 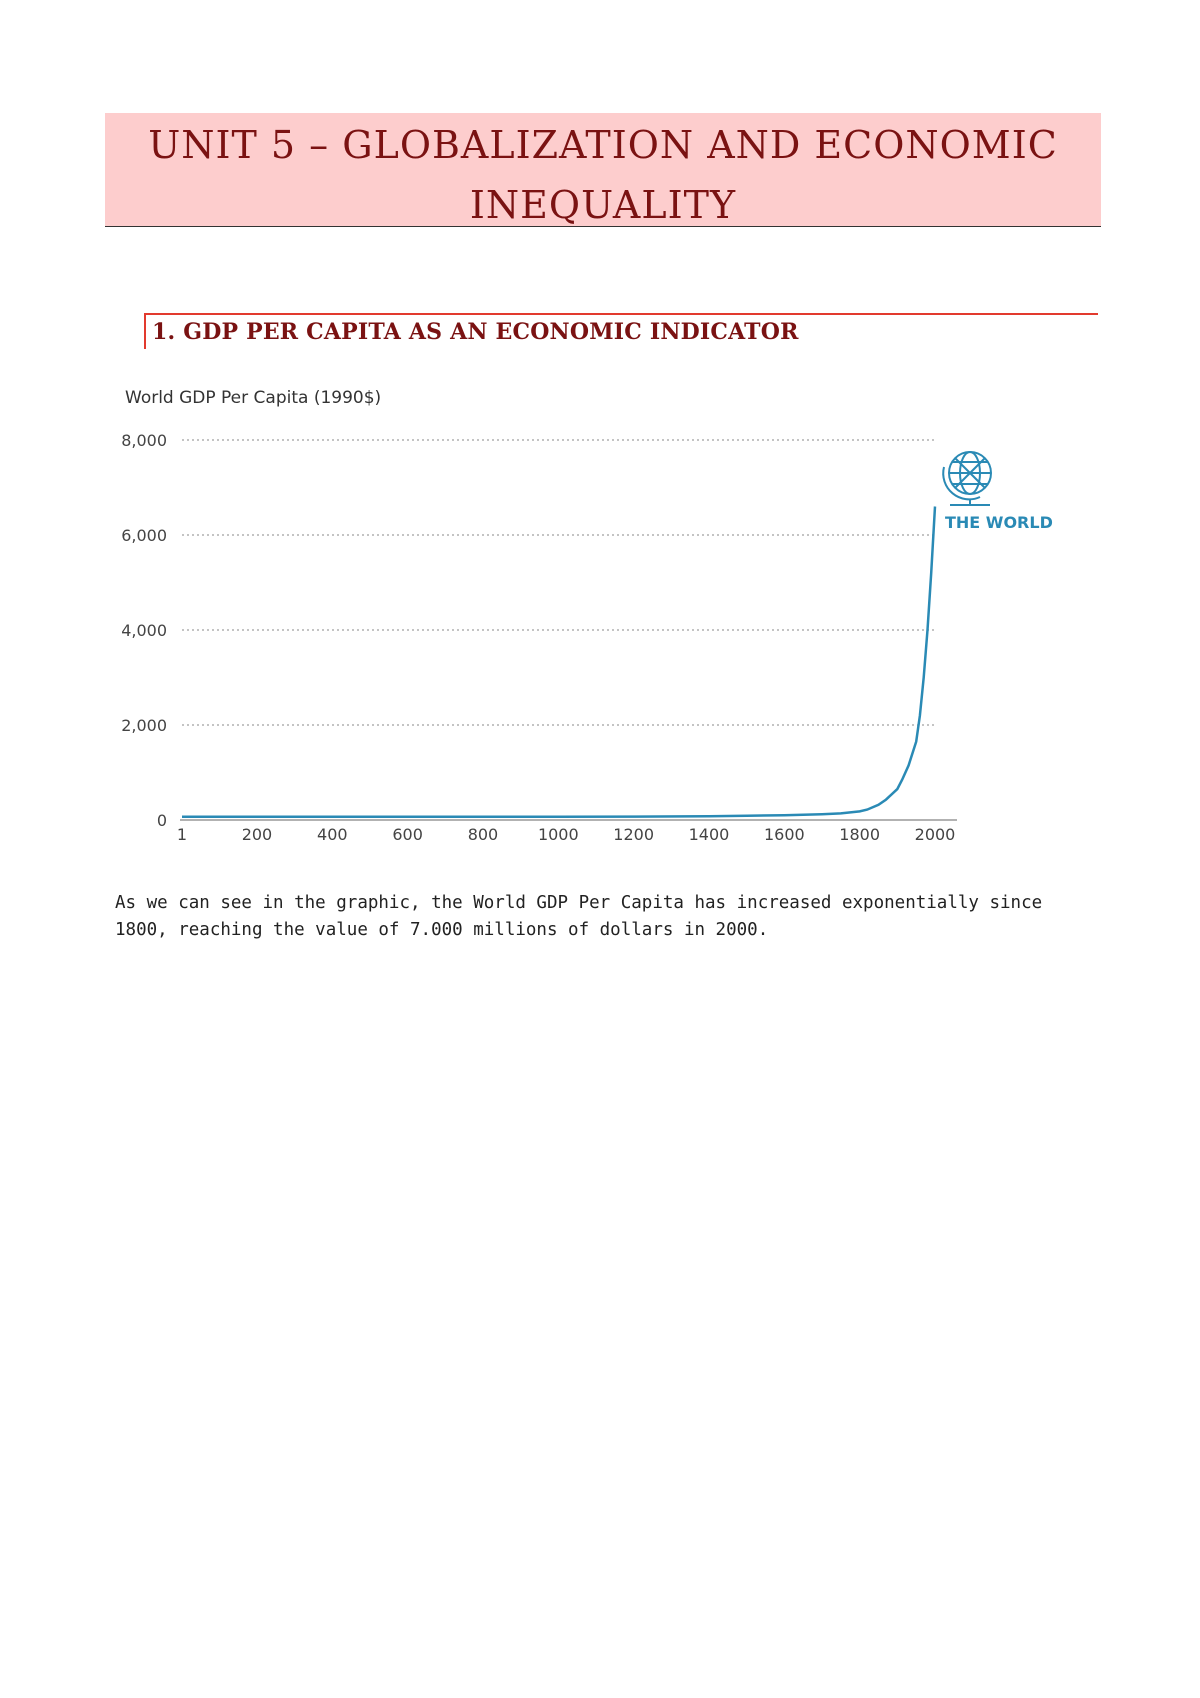 I want to click on y-tick-label: 2,000, so click(x=144, y=725).